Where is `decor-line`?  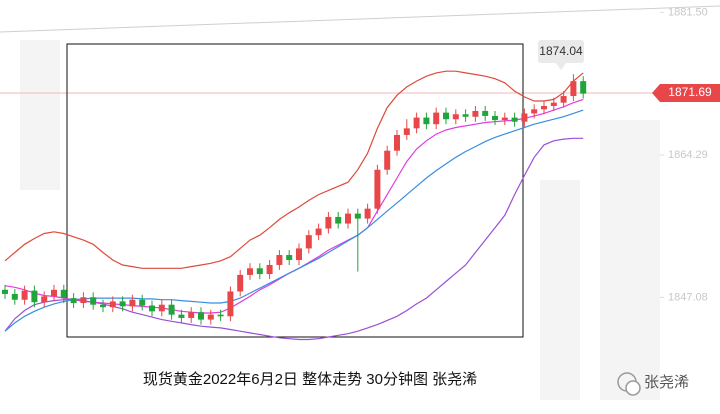
decor-line is located at coordinates (360, 19).